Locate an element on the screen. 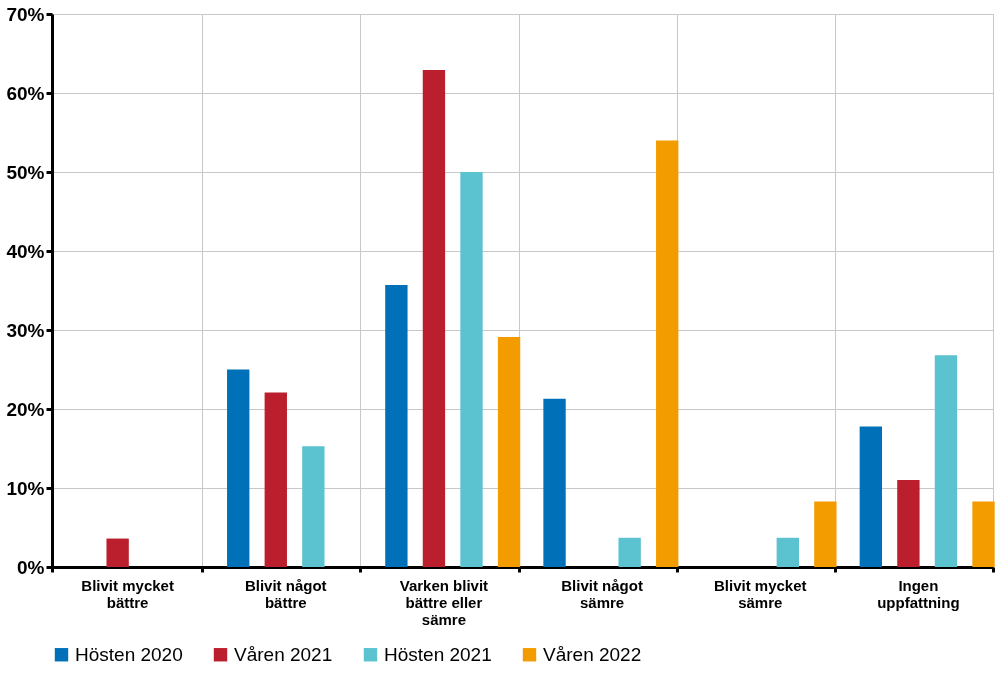  y-tick-label: 70% is located at coordinates (25, 14).